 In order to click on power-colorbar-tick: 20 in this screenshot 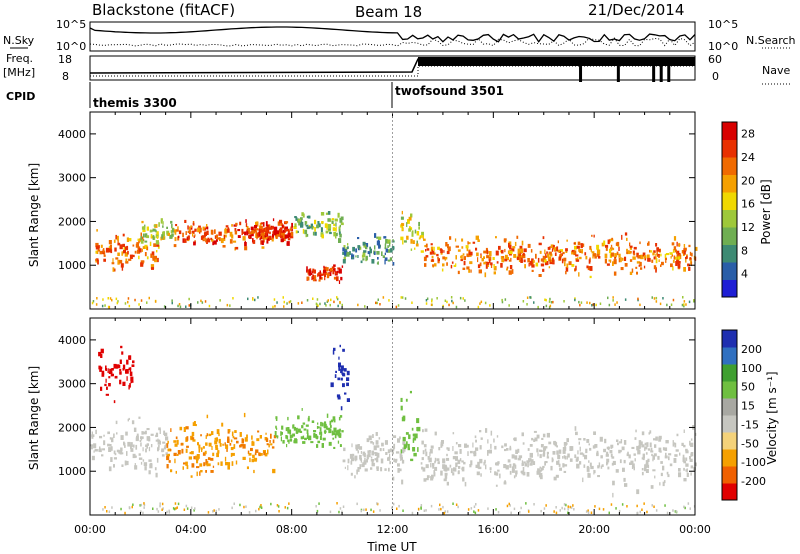, I will do `click(748, 180)`.